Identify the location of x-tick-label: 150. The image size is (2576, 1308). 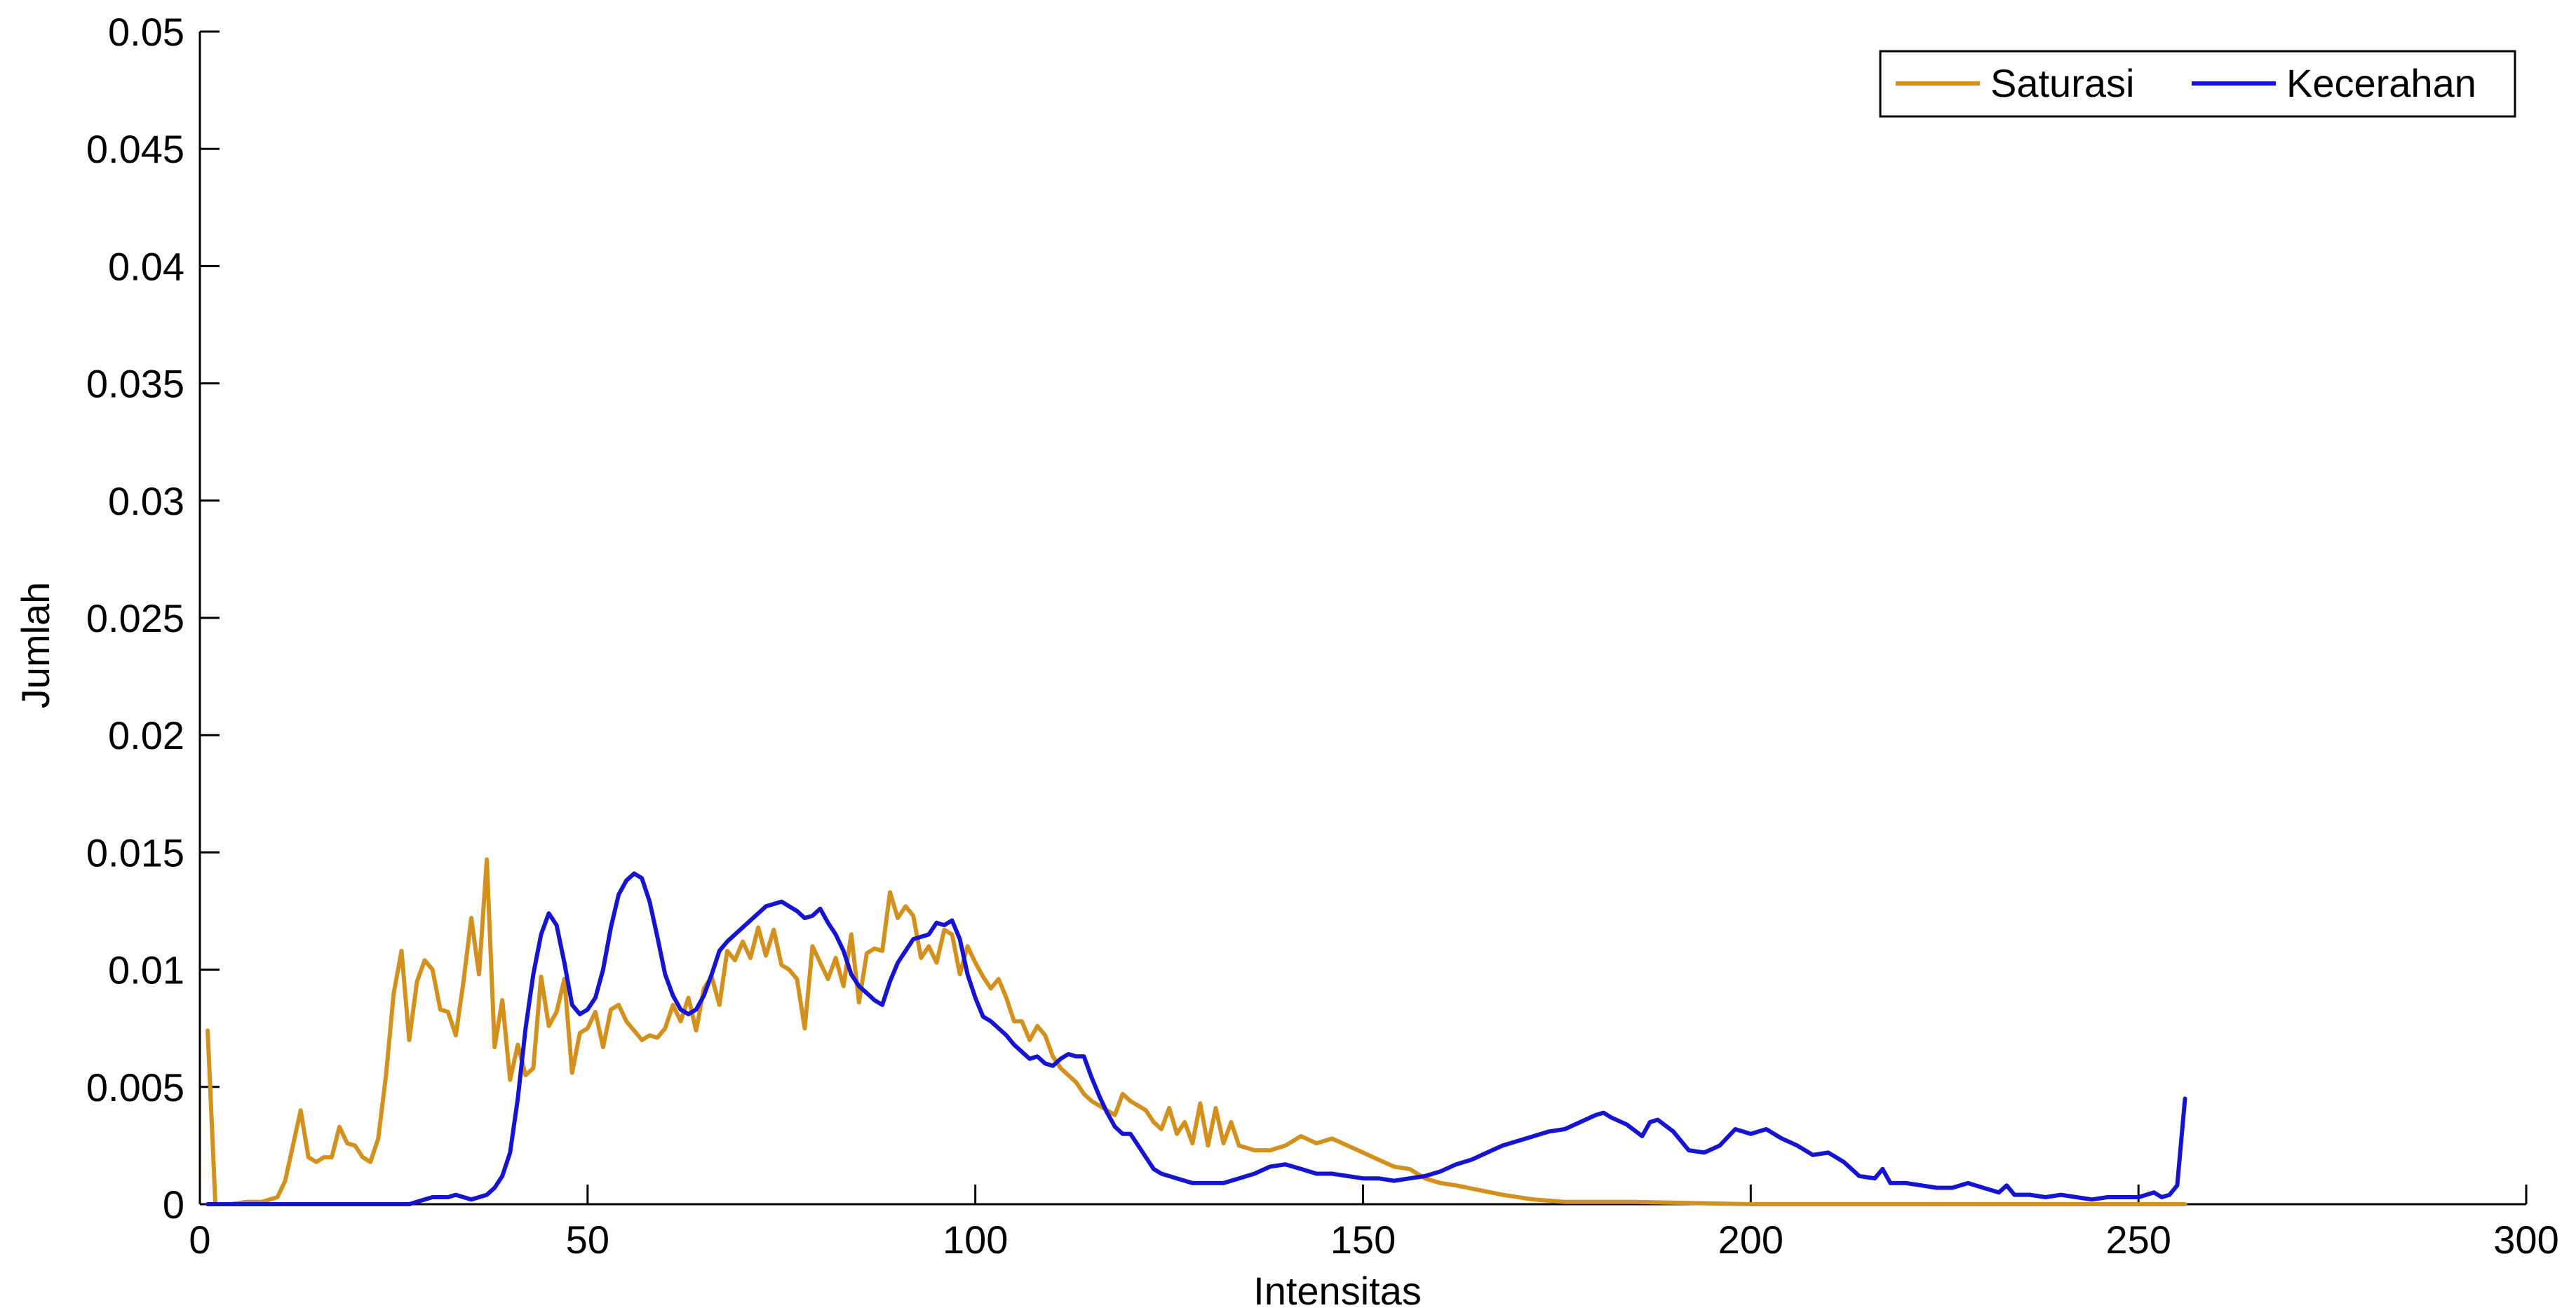
(1363, 1240).